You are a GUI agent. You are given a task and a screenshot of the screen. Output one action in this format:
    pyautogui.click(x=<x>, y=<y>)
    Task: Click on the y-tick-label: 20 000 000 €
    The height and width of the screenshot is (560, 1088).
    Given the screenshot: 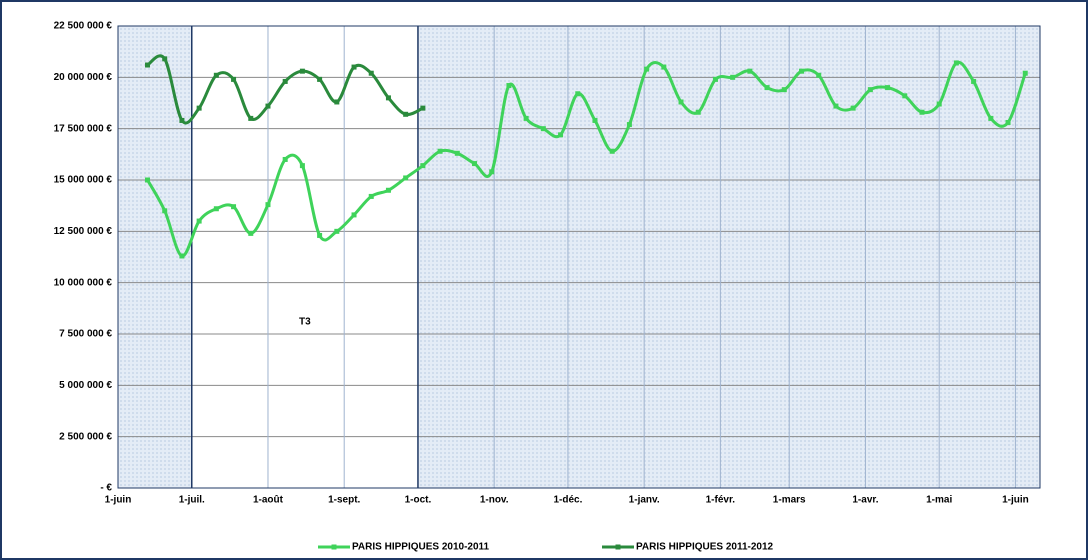 What is the action you would take?
    pyautogui.click(x=83, y=77)
    